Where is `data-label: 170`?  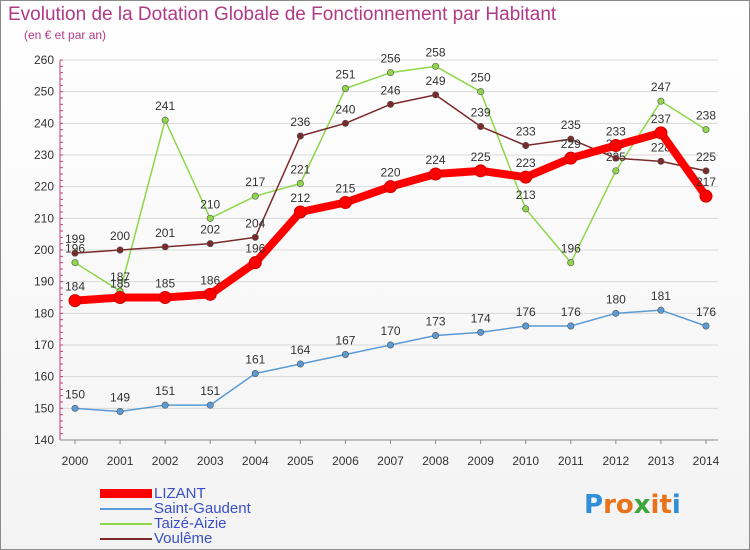
data-label: 170 is located at coordinates (390, 331).